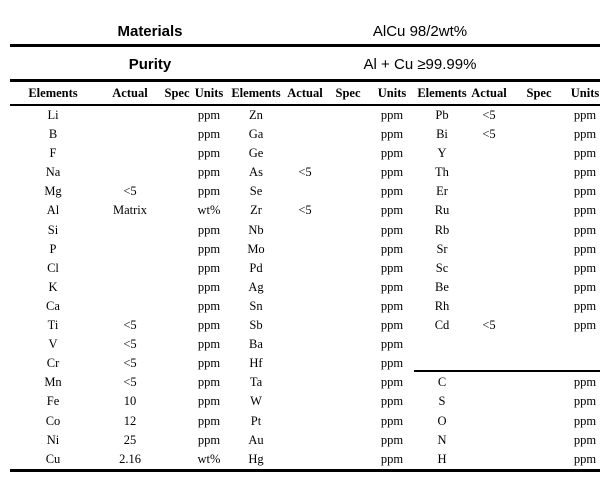 This screenshot has width=610, height=483. What do you see at coordinates (442, 248) in the screenshot?
I see `element-cell: Sr` at bounding box center [442, 248].